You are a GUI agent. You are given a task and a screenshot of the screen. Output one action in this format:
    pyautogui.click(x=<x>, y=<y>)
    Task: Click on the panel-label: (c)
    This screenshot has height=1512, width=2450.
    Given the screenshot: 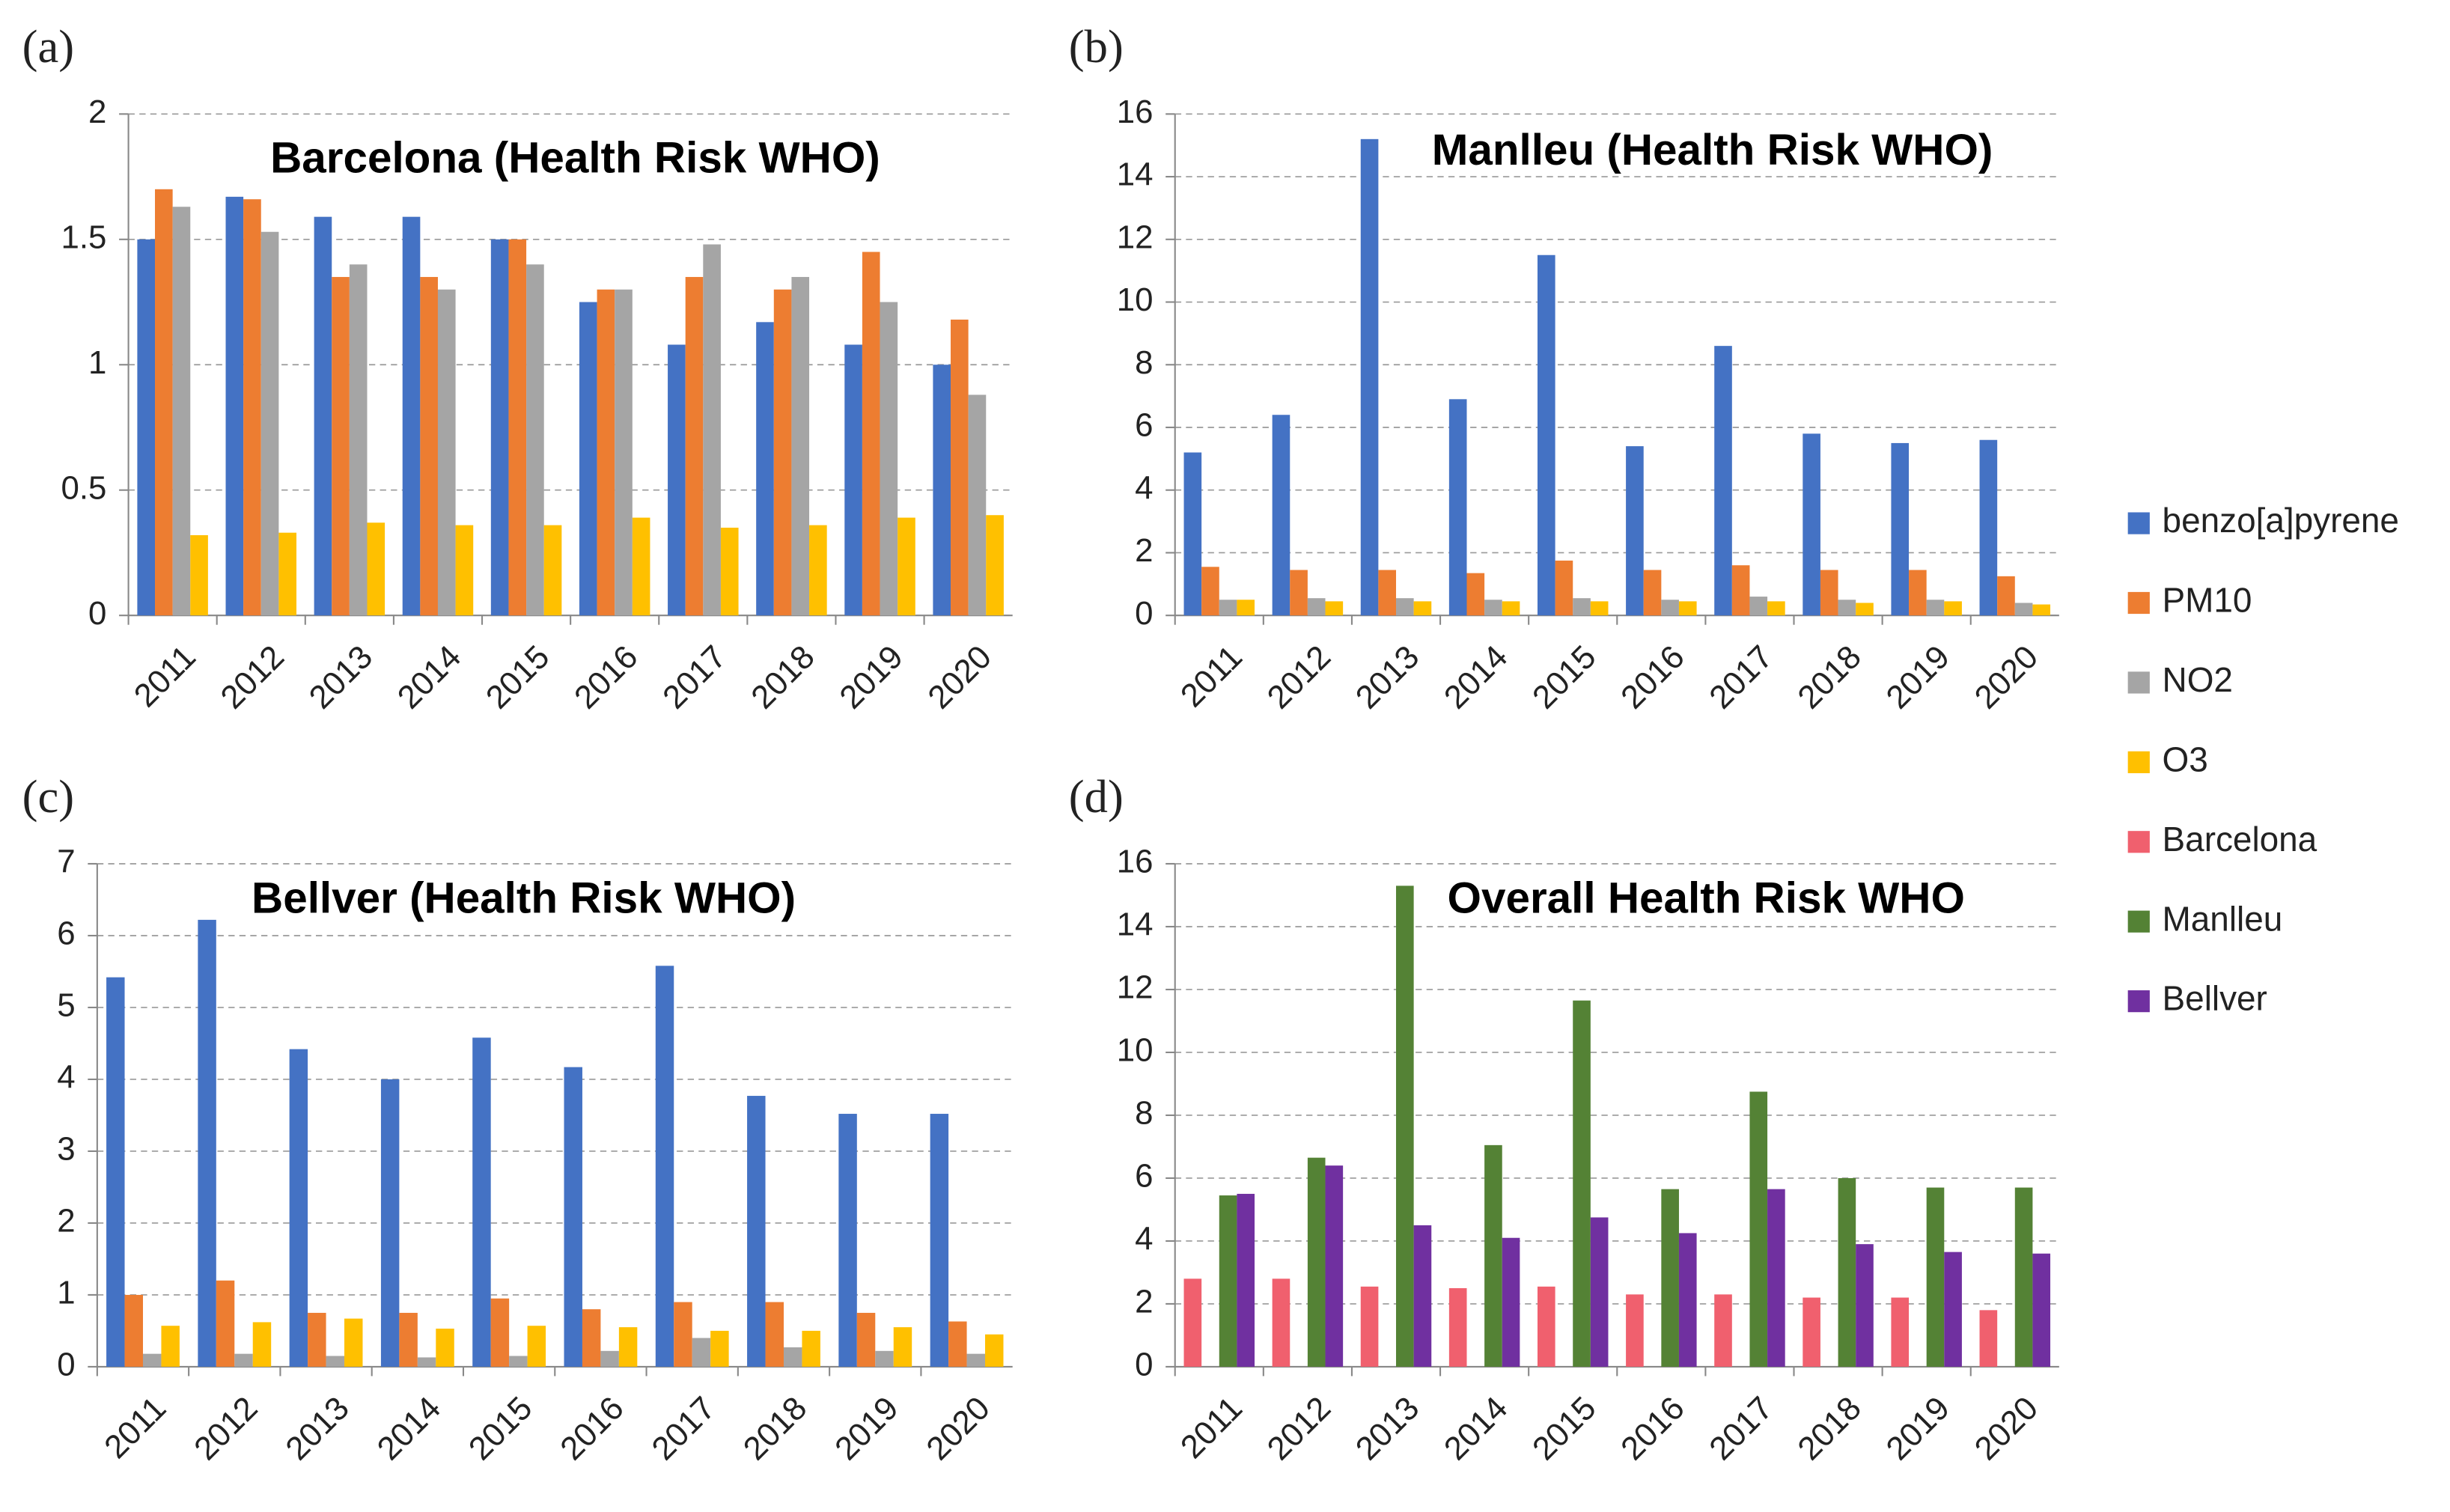 What is the action you would take?
    pyautogui.click(x=48, y=796)
    